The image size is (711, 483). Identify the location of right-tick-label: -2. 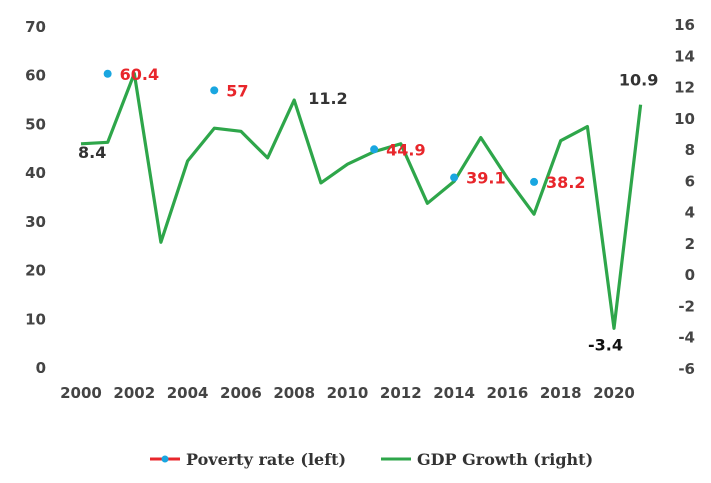
(686, 306).